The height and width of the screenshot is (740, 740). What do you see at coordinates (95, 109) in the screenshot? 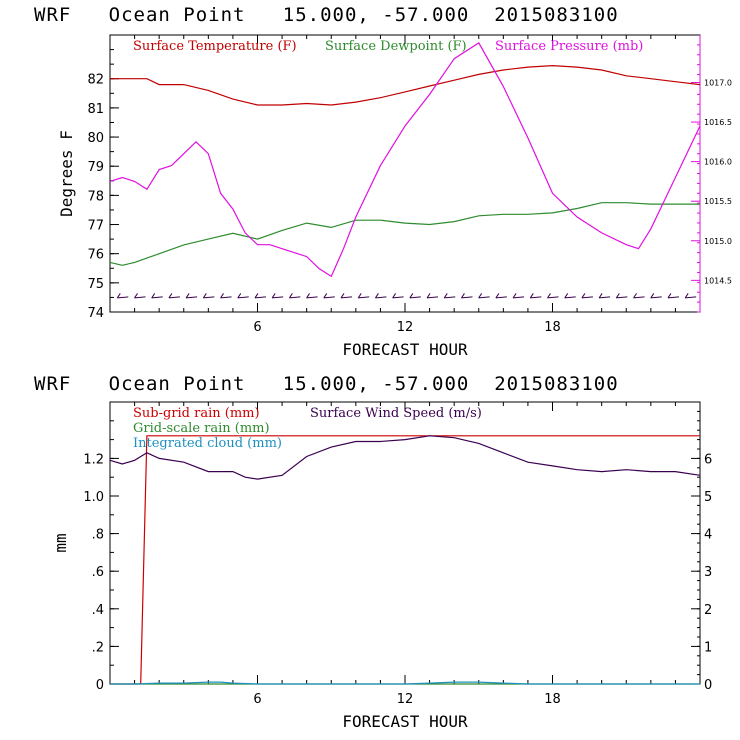
I see `y-tick-label: 81` at bounding box center [95, 109].